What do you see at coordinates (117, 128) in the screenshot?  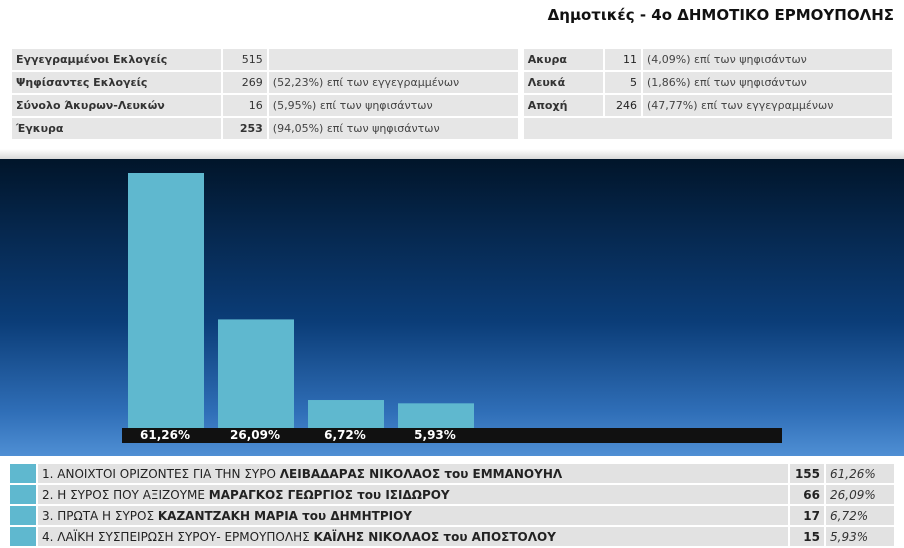 I see `valid-label: Έγκυρα` at bounding box center [117, 128].